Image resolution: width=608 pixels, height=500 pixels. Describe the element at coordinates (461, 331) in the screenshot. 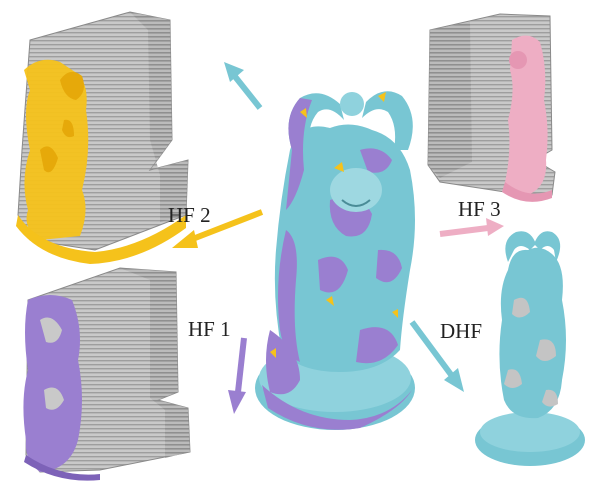

I see `label-dhf: DHF` at that location.